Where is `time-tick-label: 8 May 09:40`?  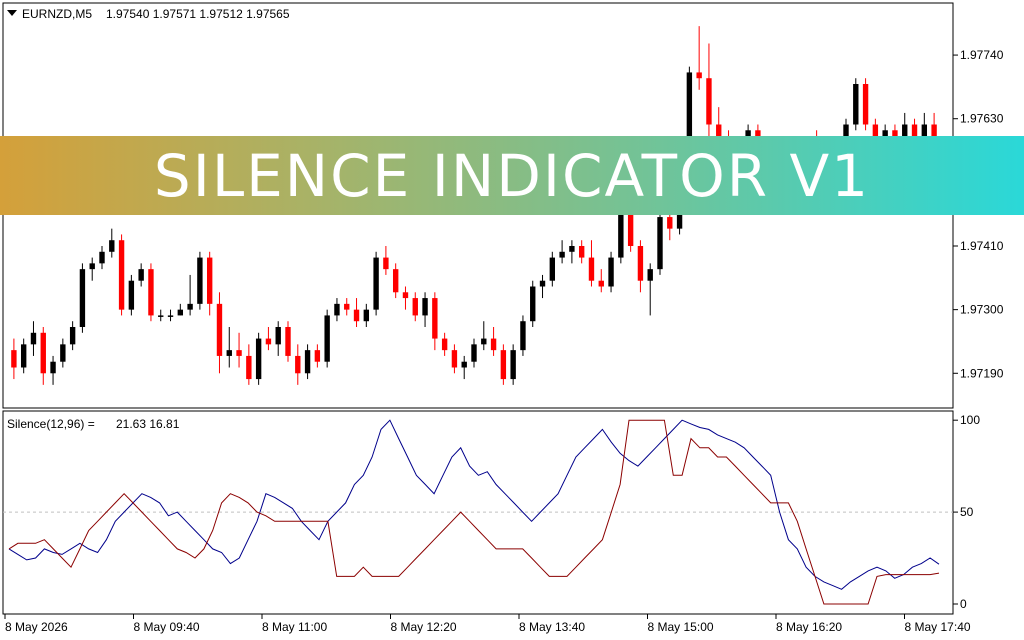
time-tick-label: 8 May 09:40 is located at coordinates (167, 627).